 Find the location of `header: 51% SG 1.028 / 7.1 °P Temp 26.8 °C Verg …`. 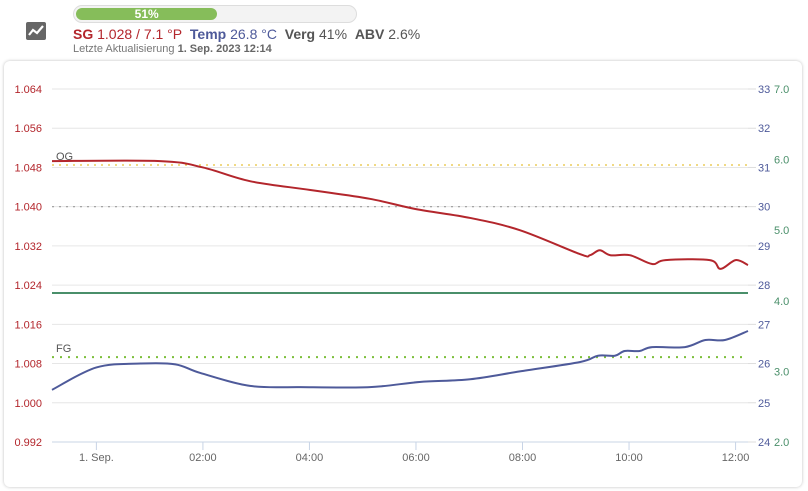

header: 51% SG 1.028 / 7.1 °P Temp 26.8 °C Verg … is located at coordinates (404, 30).